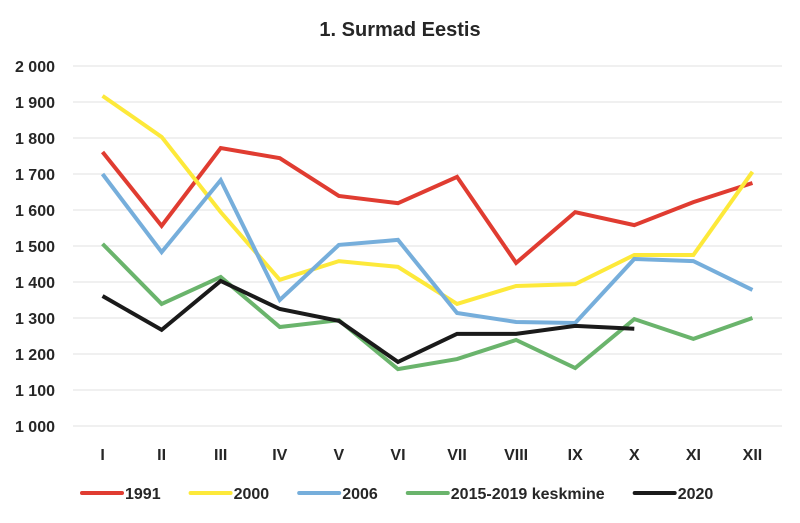 The image size is (800, 523). I want to click on y-tick-label: 1 100, so click(35, 391).